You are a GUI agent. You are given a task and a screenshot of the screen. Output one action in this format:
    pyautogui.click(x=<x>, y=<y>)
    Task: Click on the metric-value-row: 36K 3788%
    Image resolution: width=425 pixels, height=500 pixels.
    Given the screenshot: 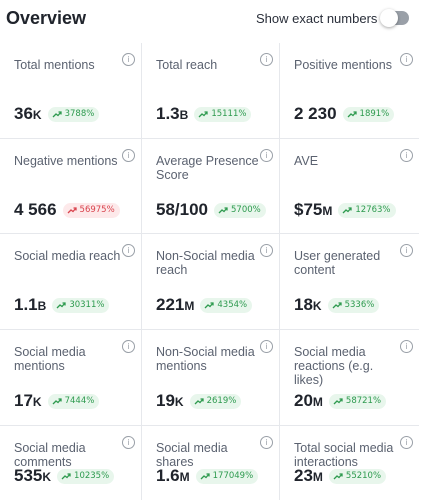 What is the action you would take?
    pyautogui.click(x=57, y=114)
    